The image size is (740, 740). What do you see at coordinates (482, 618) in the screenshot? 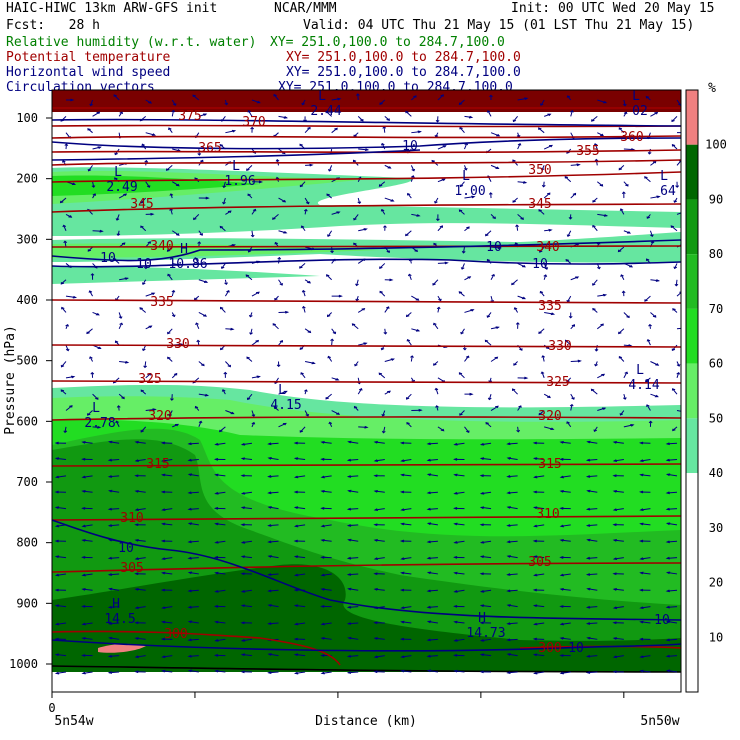
I see `extremum-type: H` at bounding box center [482, 618].